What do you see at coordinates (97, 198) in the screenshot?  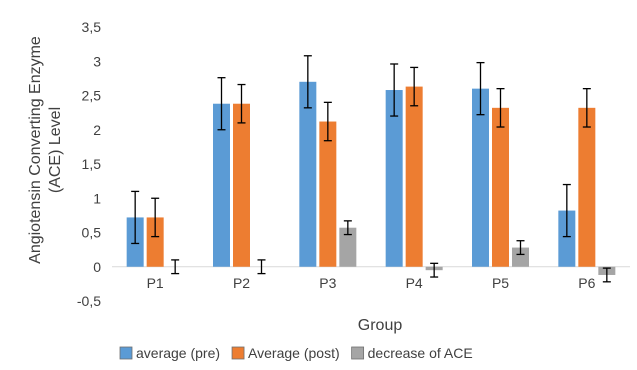 I see `y-tick-label: 1` at bounding box center [97, 198].